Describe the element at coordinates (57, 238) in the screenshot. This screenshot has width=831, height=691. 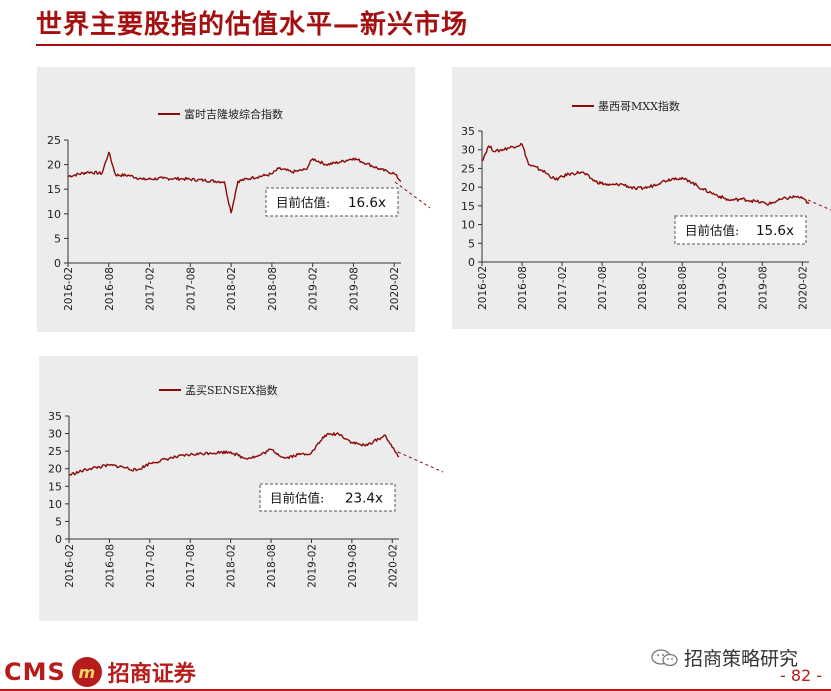
I see `klci-y-tick-label: 5` at that location.